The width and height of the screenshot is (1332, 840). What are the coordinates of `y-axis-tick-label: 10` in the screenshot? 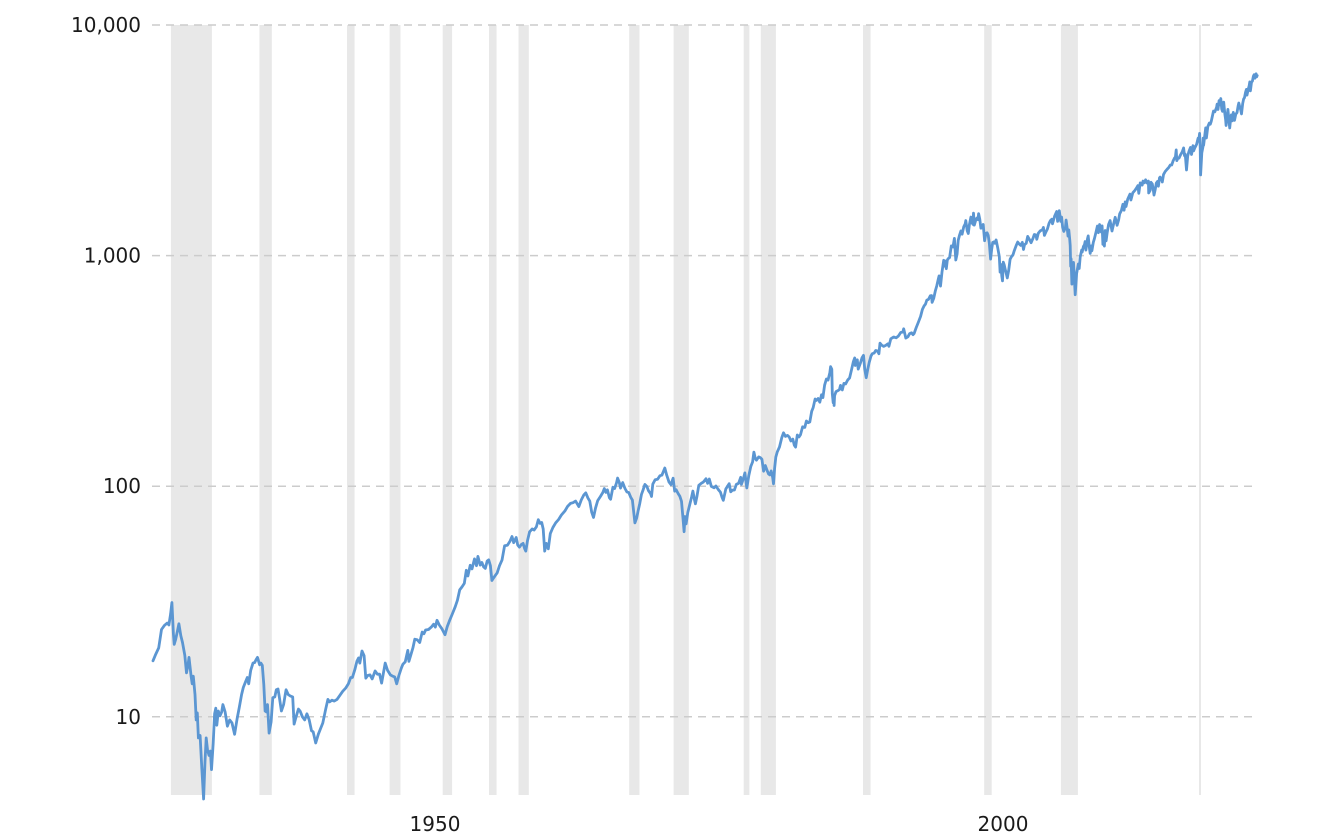 It's located at (128, 717).